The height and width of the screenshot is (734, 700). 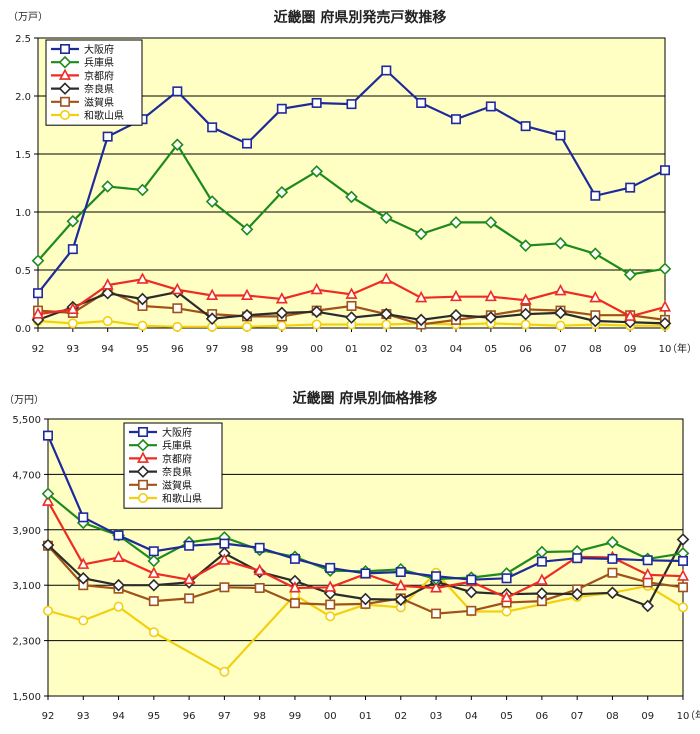 I want to click on legend-label: 京都府, so click(x=177, y=458).